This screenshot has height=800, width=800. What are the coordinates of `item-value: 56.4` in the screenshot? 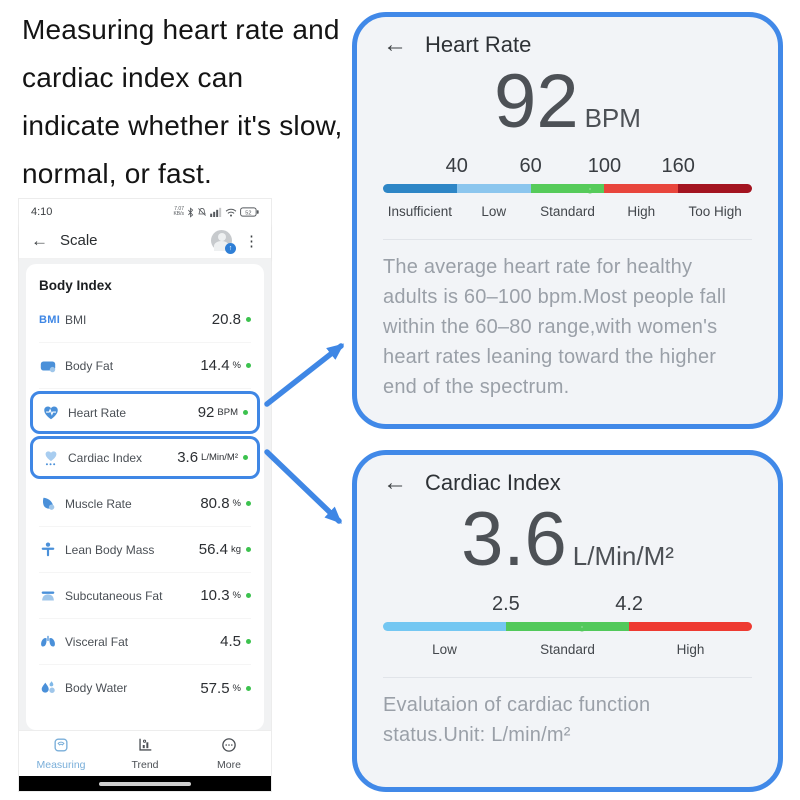 It's located at (213, 549).